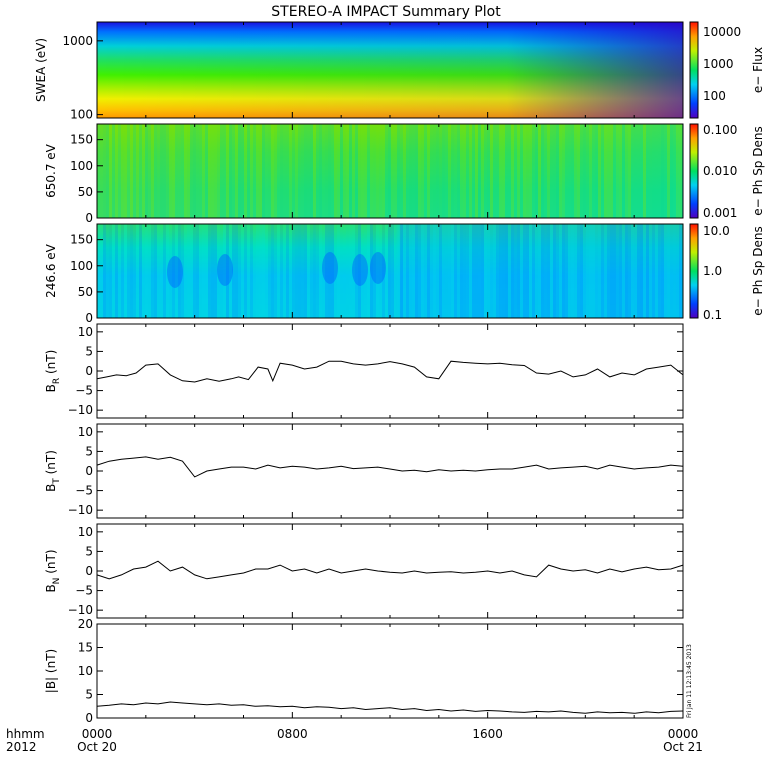 The width and height of the screenshot is (780, 784). Describe the element at coordinates (694, 271) in the screenshot. I see `pa246-colorbar` at that location.